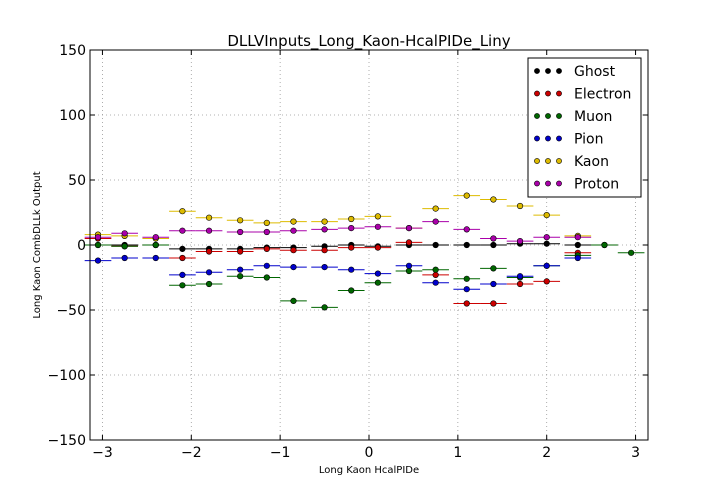 This screenshot has width=720, height=504. I want to click on legend: Ghost Electron Muon Pion Kaon Proton, so click(584, 127).